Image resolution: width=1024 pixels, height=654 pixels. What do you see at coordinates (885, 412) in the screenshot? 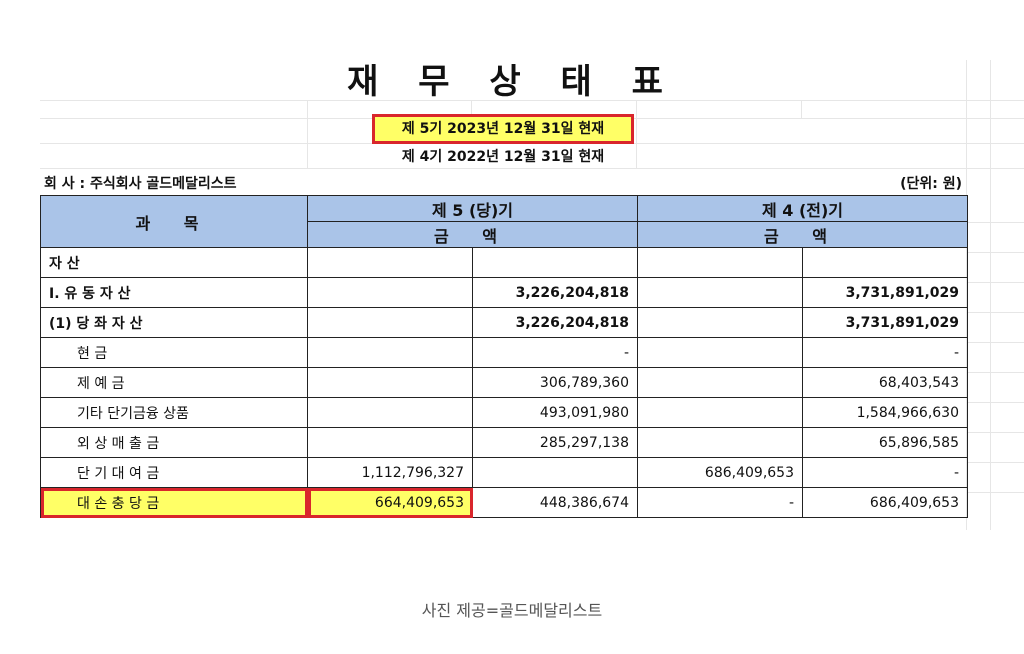
I see `cell: 1,584,966,630` at bounding box center [885, 412].